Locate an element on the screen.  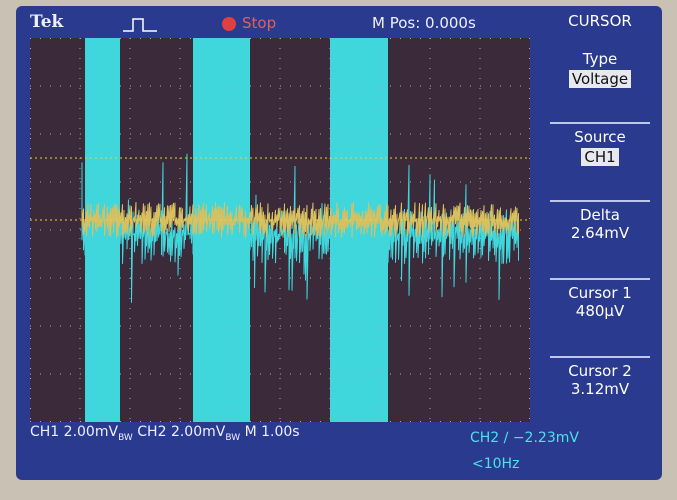
menu-value: CH1 is located at coordinates (600, 157).